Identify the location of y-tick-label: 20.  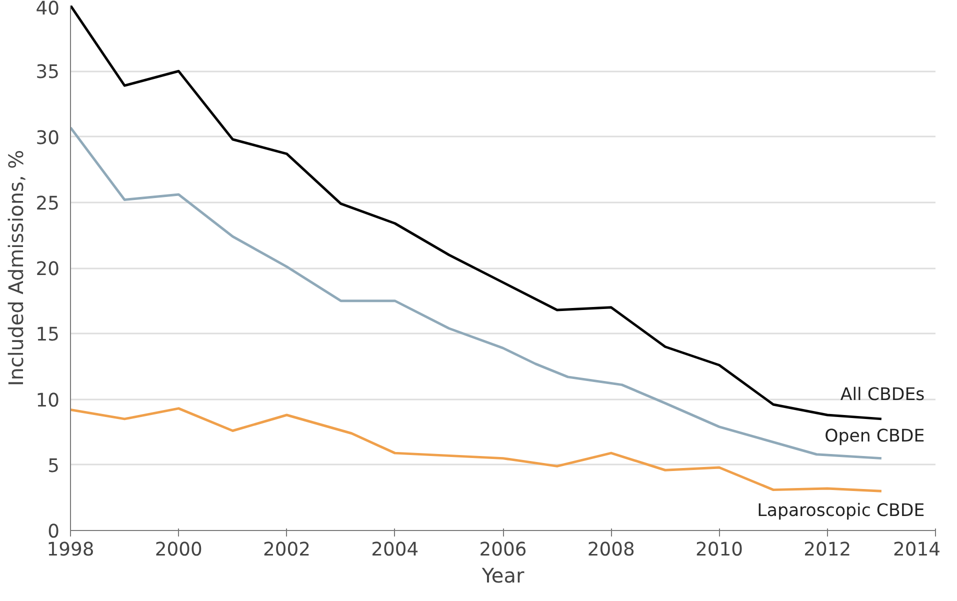
(48, 269).